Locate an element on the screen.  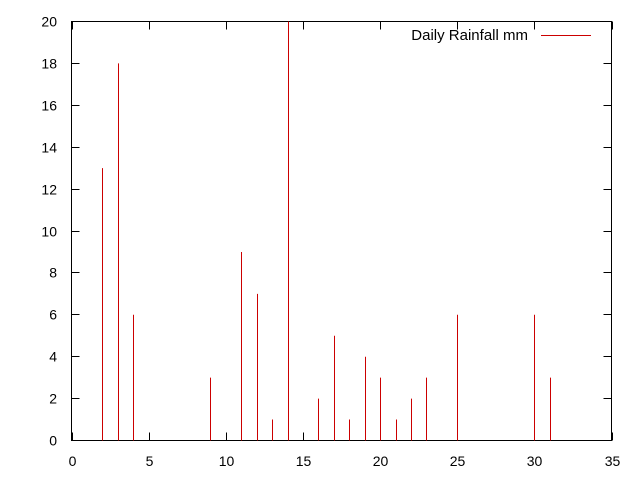
y-tick-label: 16 is located at coordinates (49, 106).